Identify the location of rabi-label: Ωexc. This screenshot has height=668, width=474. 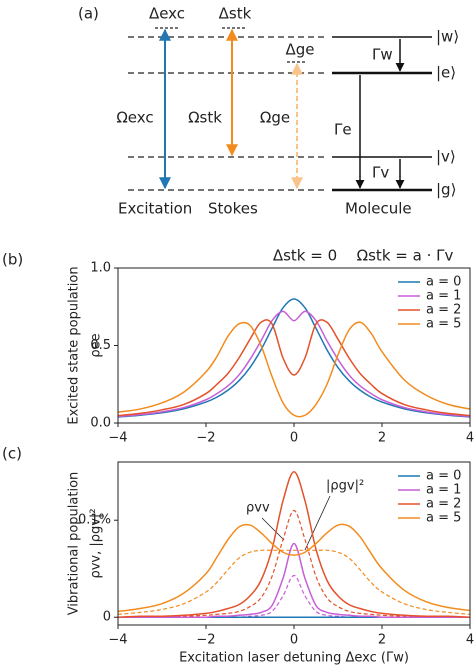
(134, 118).